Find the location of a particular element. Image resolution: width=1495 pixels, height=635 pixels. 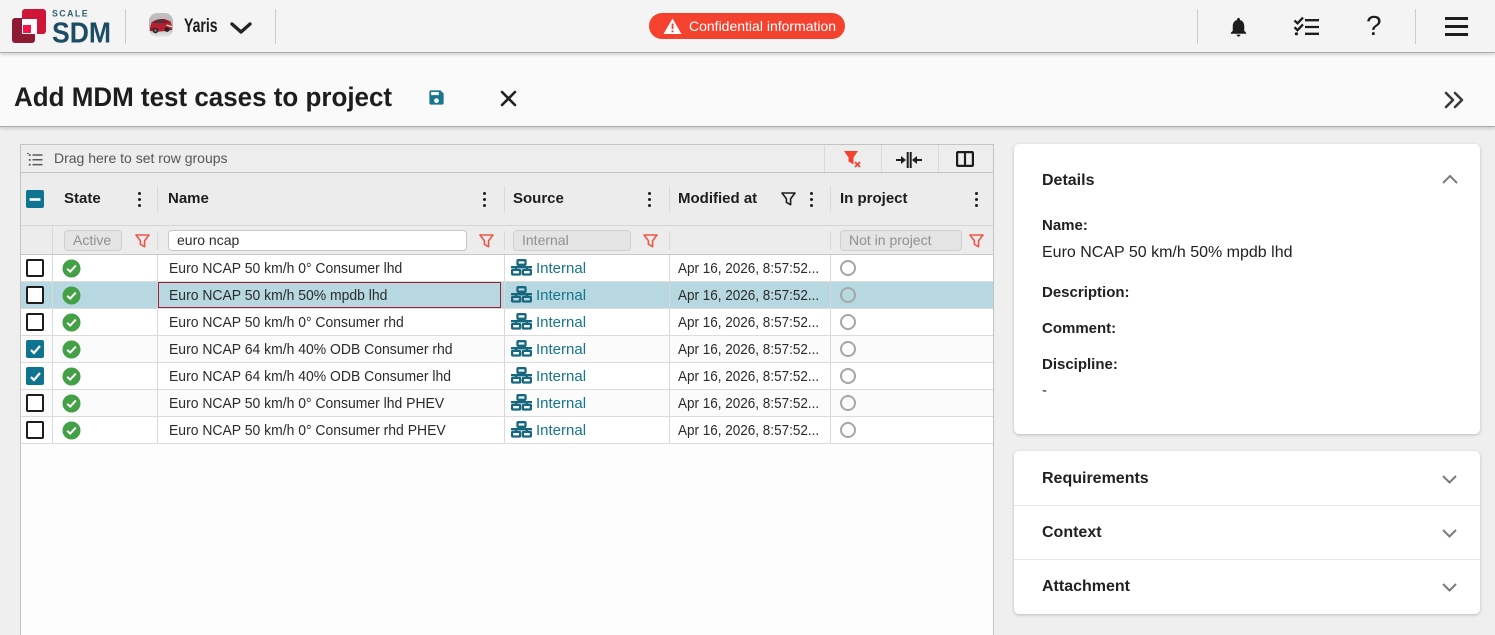

svg-text: SDM is located at coordinates (81, 34).